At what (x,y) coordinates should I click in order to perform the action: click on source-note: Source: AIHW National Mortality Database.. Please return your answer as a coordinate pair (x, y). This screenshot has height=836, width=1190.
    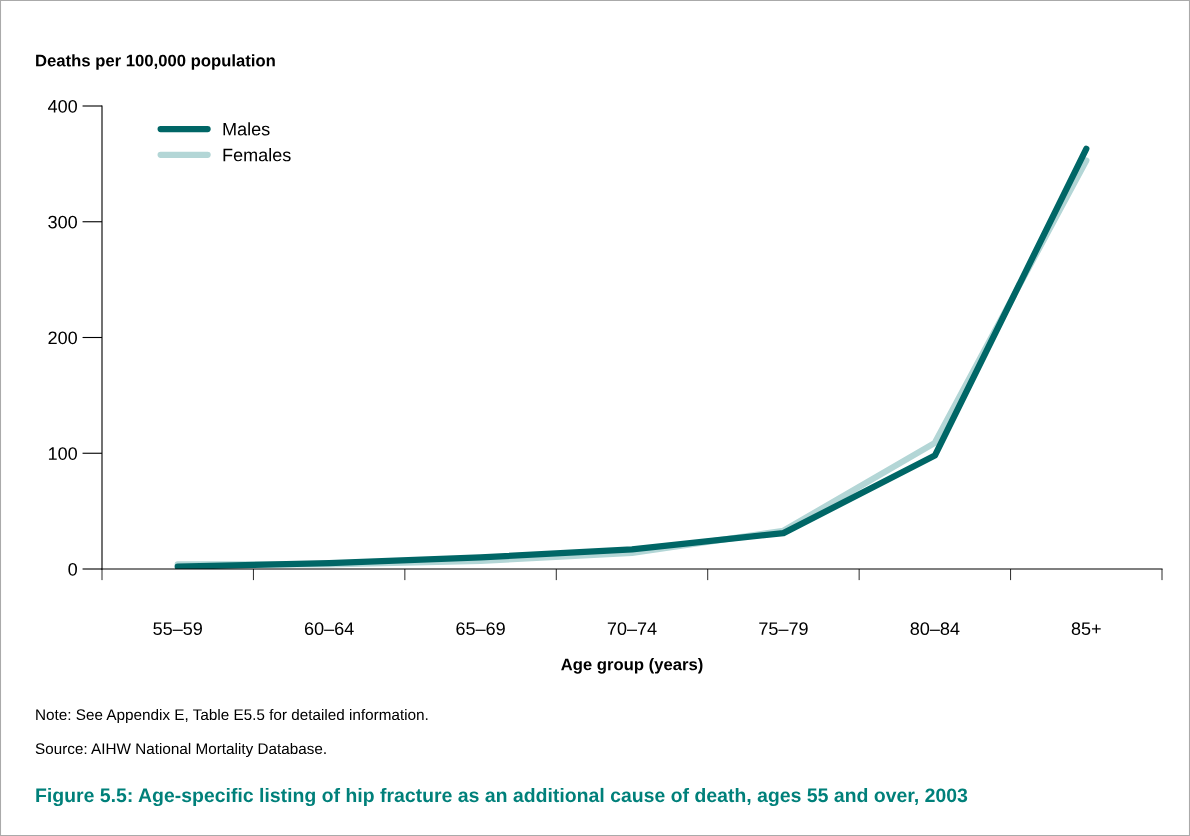
    Looking at the image, I should click on (180, 750).